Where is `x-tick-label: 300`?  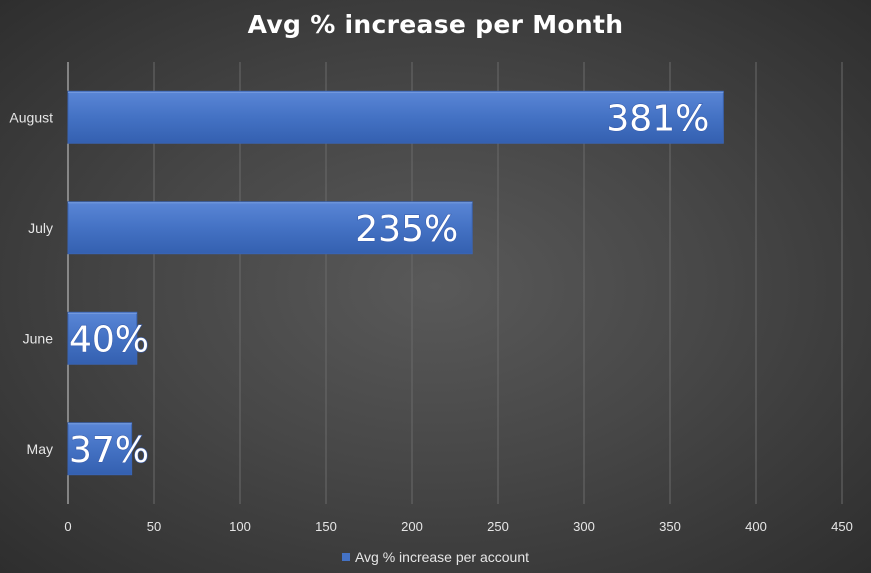 x-tick-label: 300 is located at coordinates (584, 526).